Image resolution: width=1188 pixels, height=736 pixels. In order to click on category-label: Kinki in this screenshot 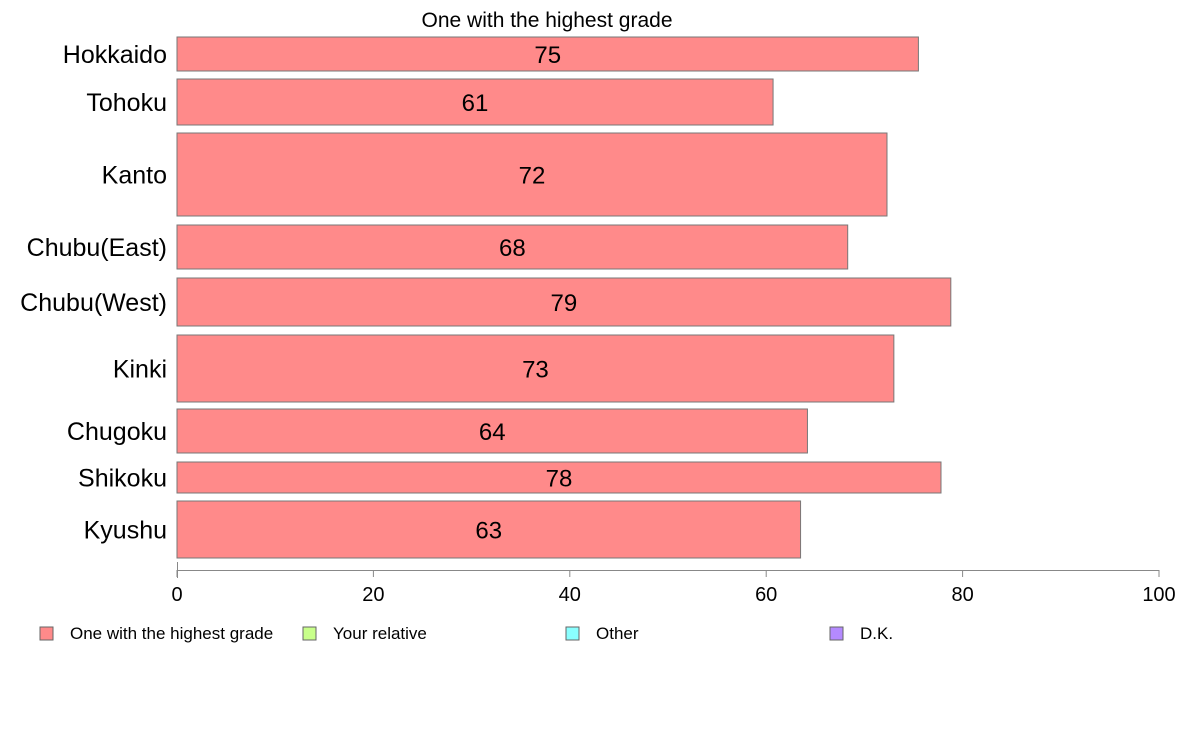, I will do `click(140, 370)`.